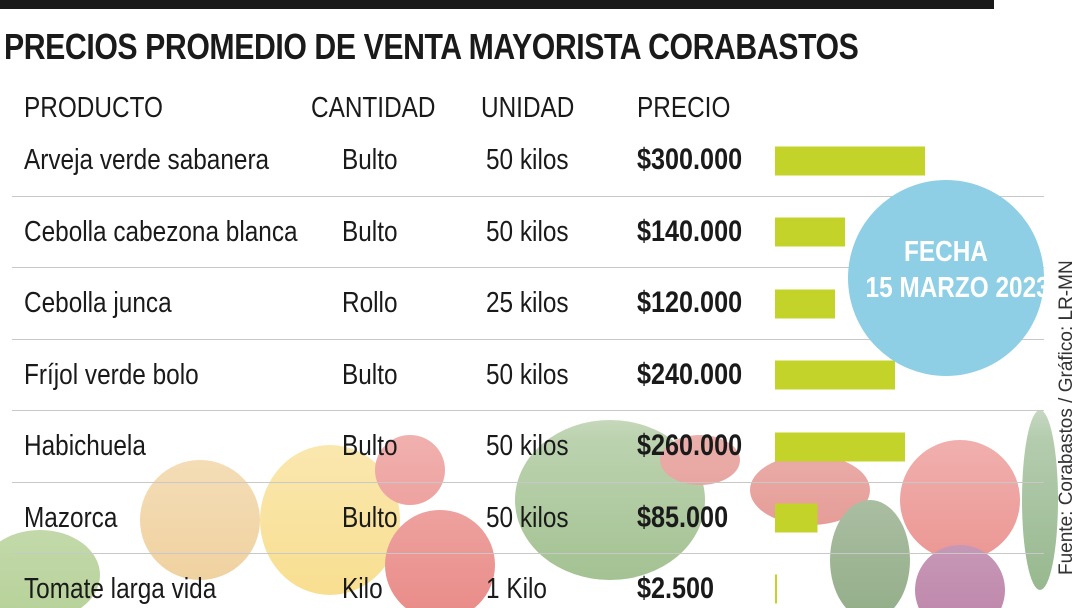 The width and height of the screenshot is (1080, 608). Describe the element at coordinates (690, 159) in the screenshot. I see `row-price: $300.000` at that location.